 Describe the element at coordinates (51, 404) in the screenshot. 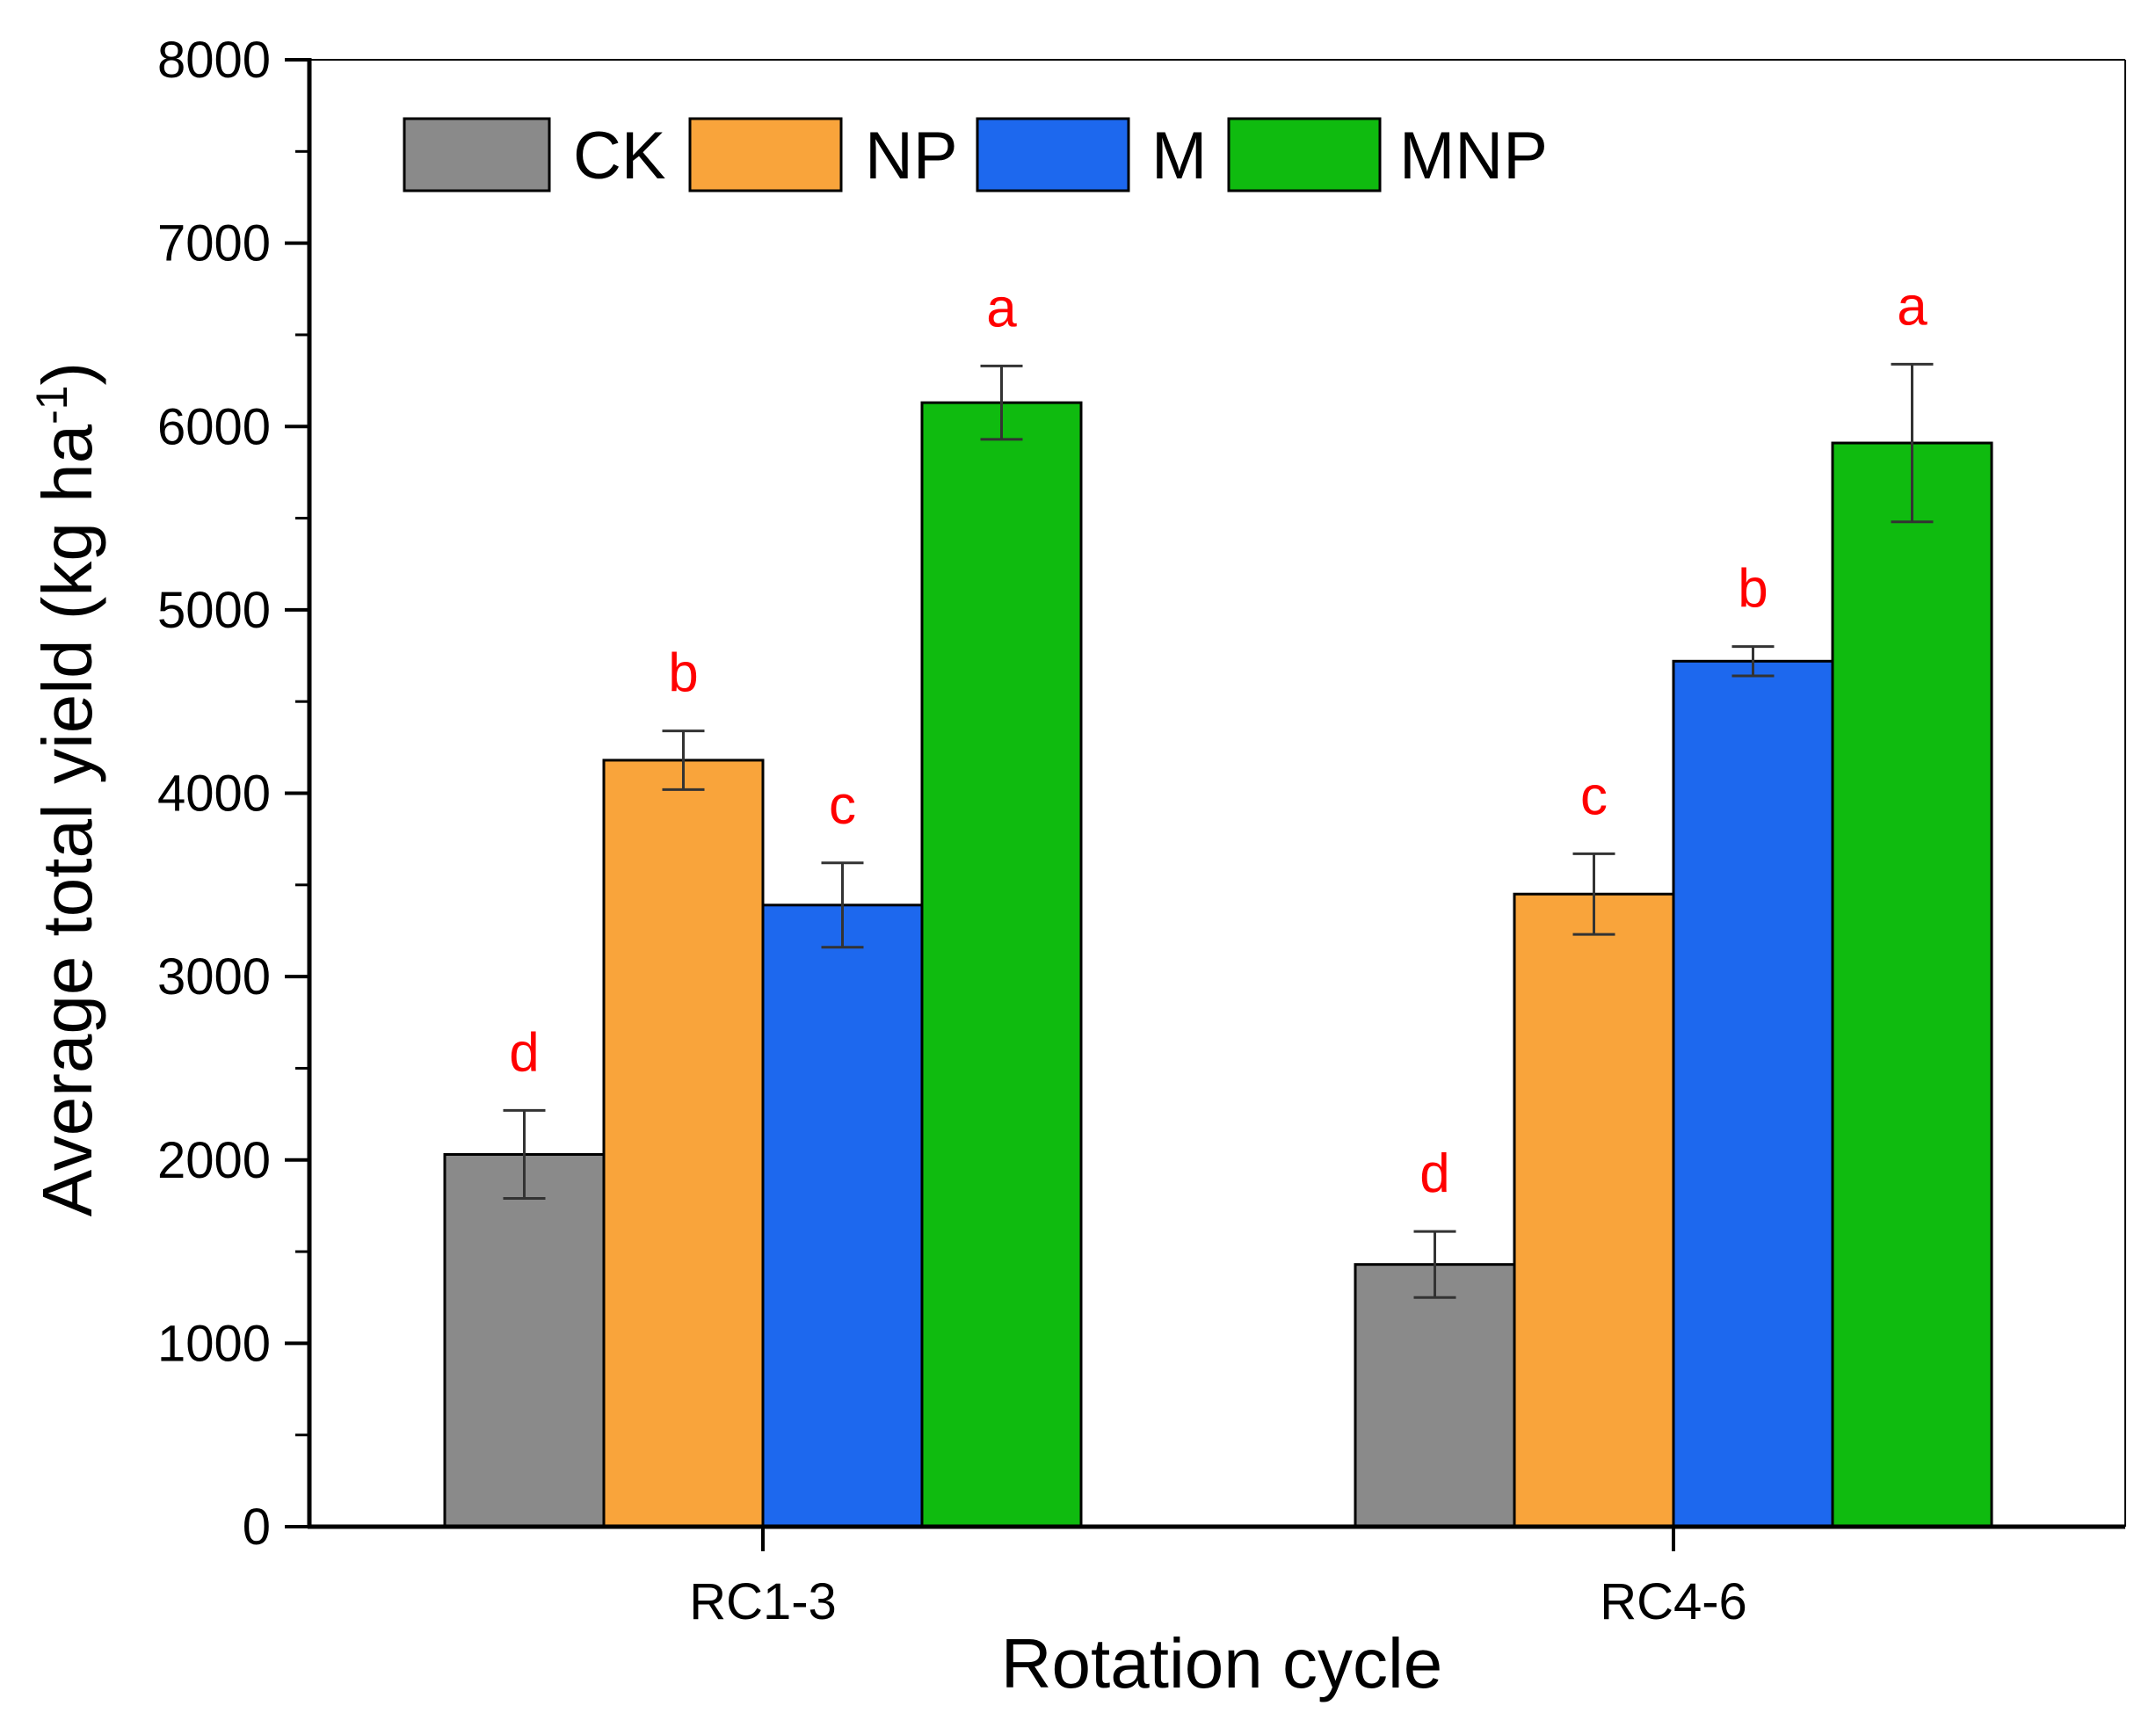

I see `y-axis-title-superscript: -1` at that location.